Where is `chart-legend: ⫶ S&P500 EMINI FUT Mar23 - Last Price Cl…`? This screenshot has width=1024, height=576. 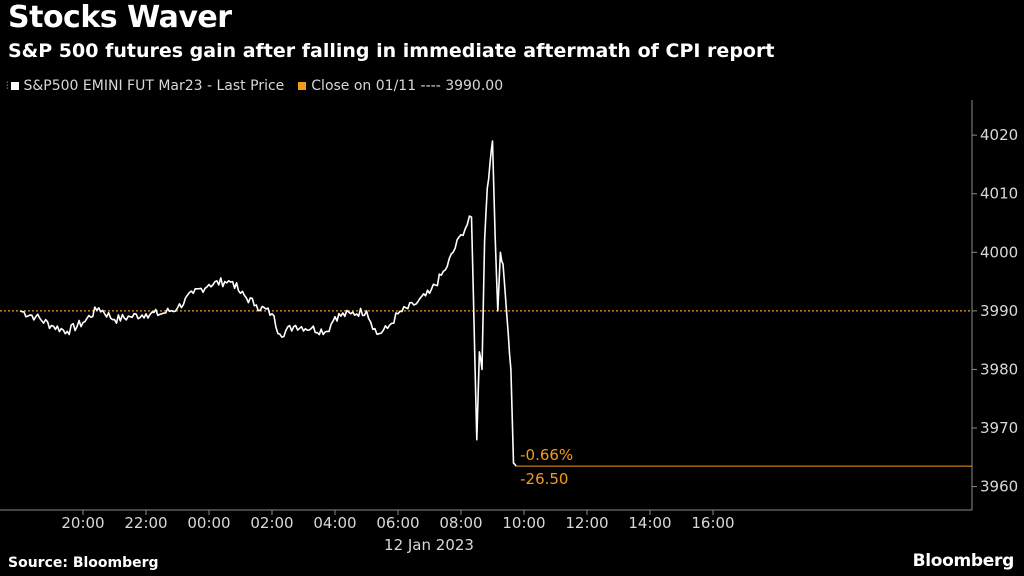 chart-legend: ⫶ S&P500 EMINI FUT Mar23 - Last Price Cl… is located at coordinates (261, 86).